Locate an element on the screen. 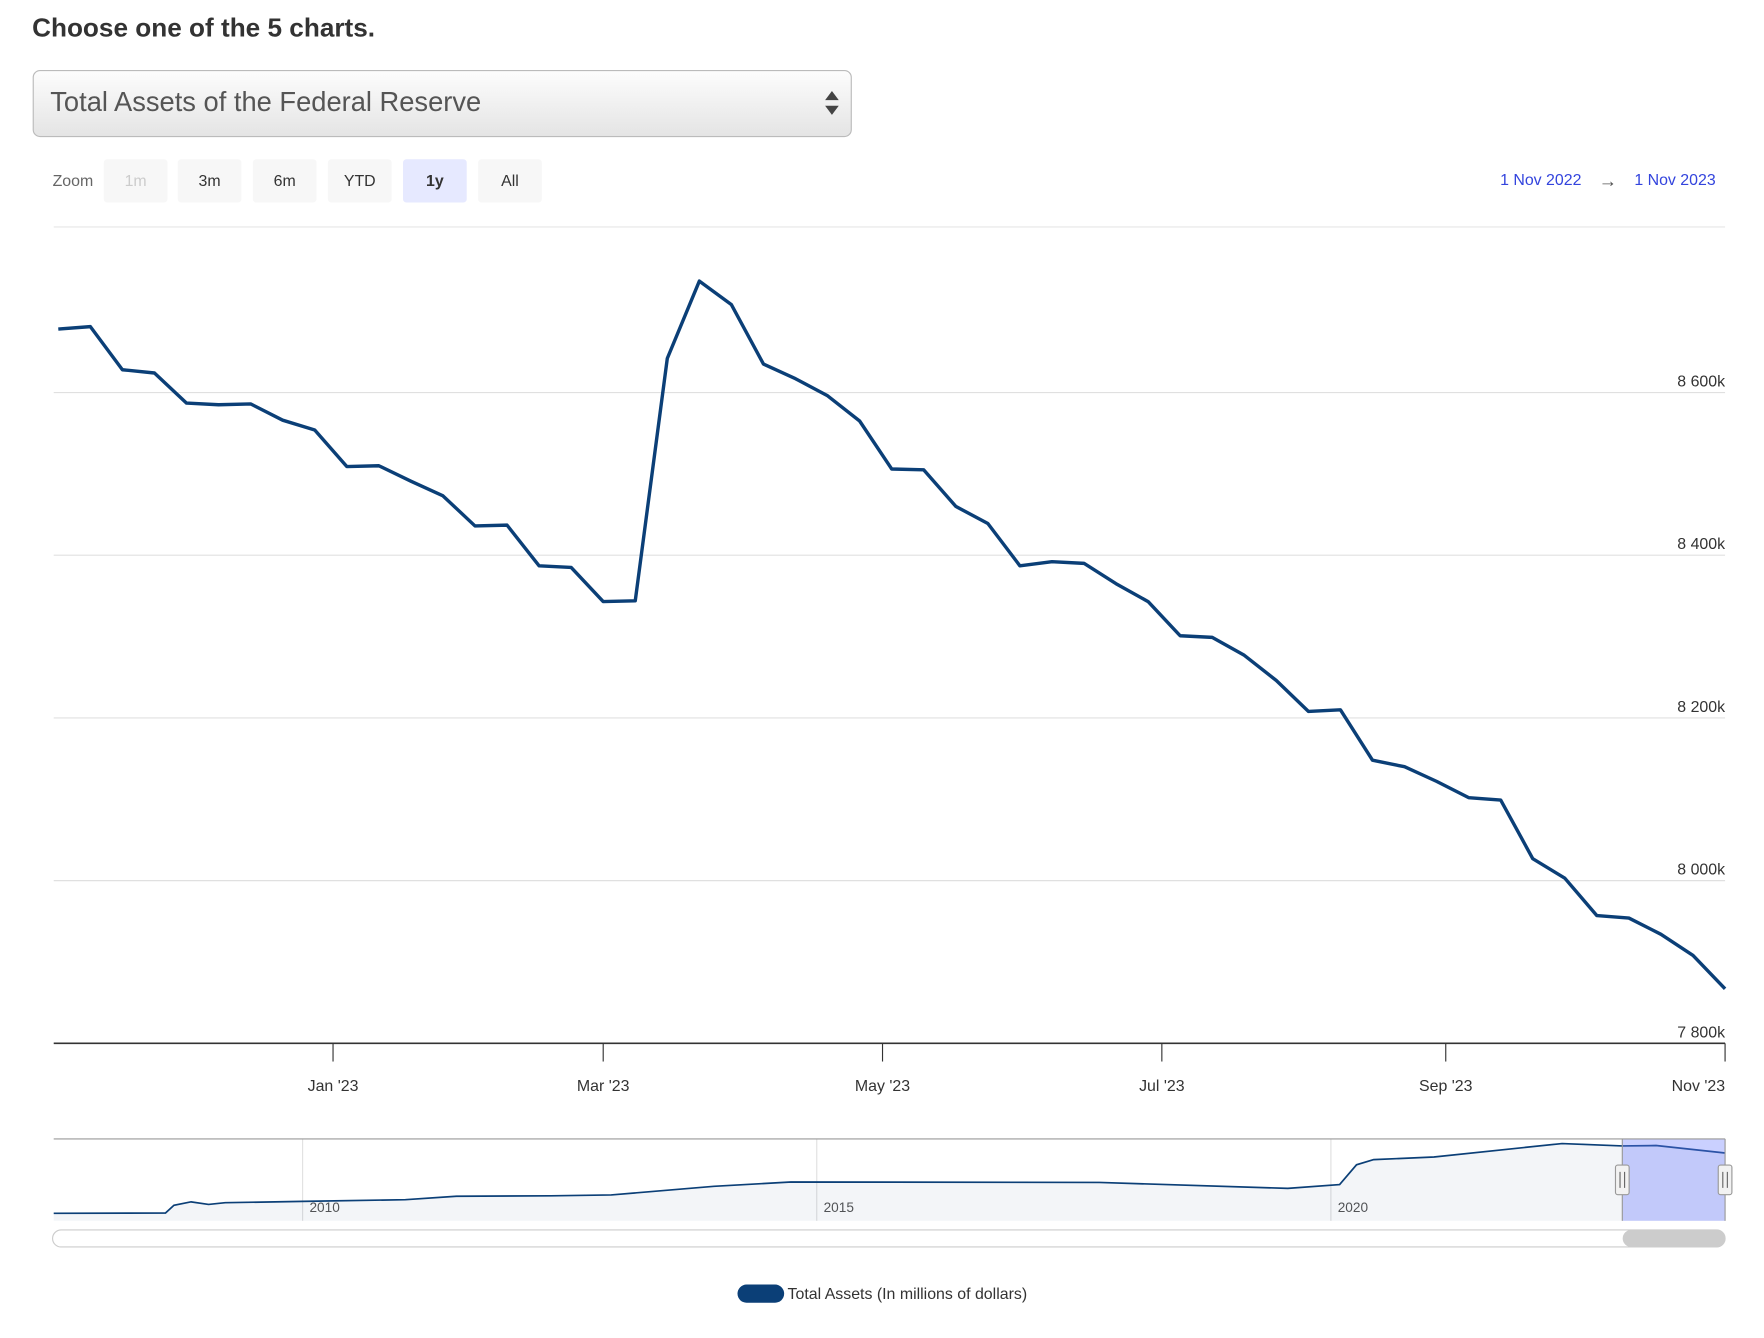 The width and height of the screenshot is (1764, 1338). navigator-tick-label: 2015 is located at coordinates (839, 1207).